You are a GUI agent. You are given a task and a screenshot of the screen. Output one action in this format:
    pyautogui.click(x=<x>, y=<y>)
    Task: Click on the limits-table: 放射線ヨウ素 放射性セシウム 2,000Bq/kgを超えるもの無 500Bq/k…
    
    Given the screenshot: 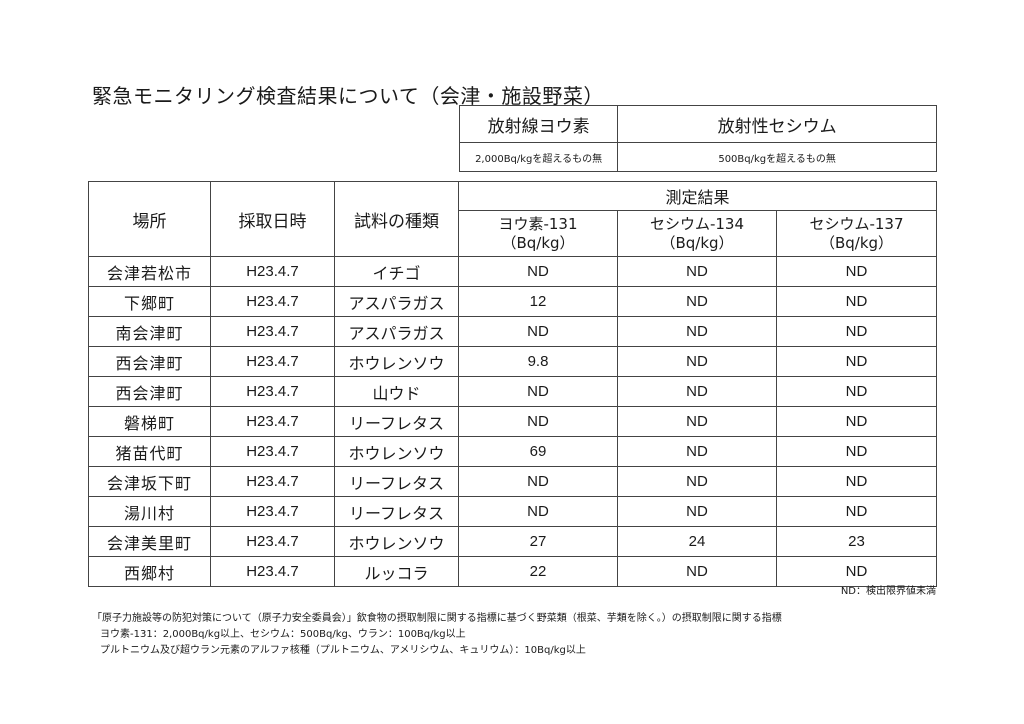 What is the action you would take?
    pyautogui.click(x=697, y=138)
    